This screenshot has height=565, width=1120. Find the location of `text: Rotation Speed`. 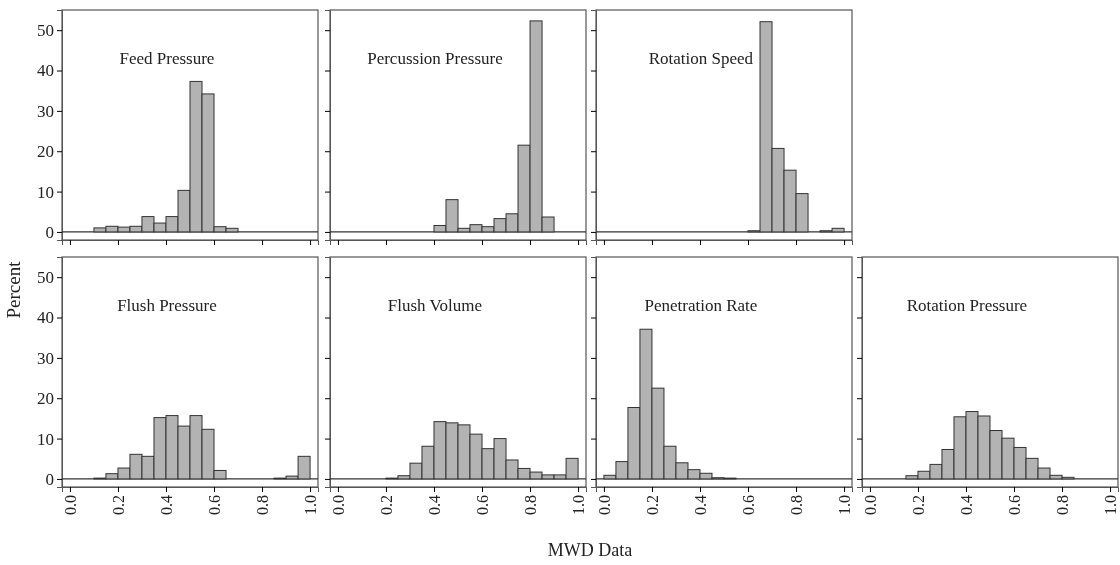

text: Rotation Speed is located at coordinates (701, 58).